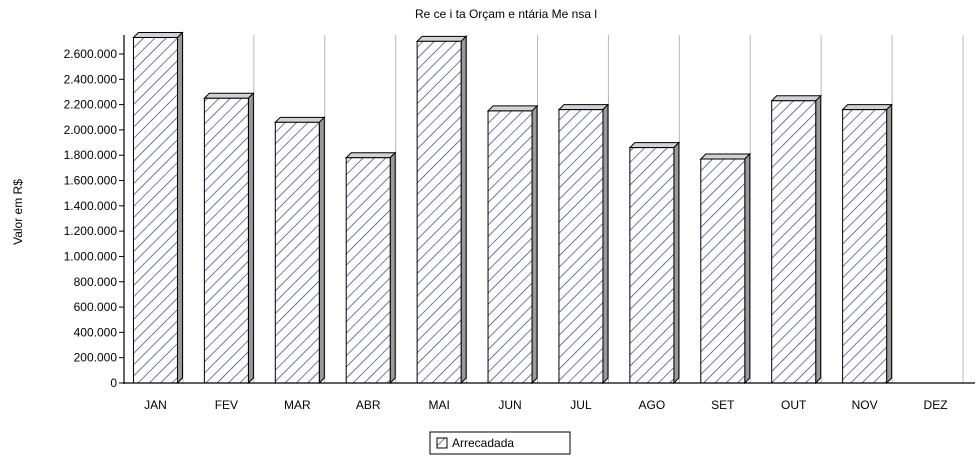 The image size is (979, 468). What do you see at coordinates (652, 405) in the screenshot?
I see `x-tick-label: AGO` at bounding box center [652, 405].